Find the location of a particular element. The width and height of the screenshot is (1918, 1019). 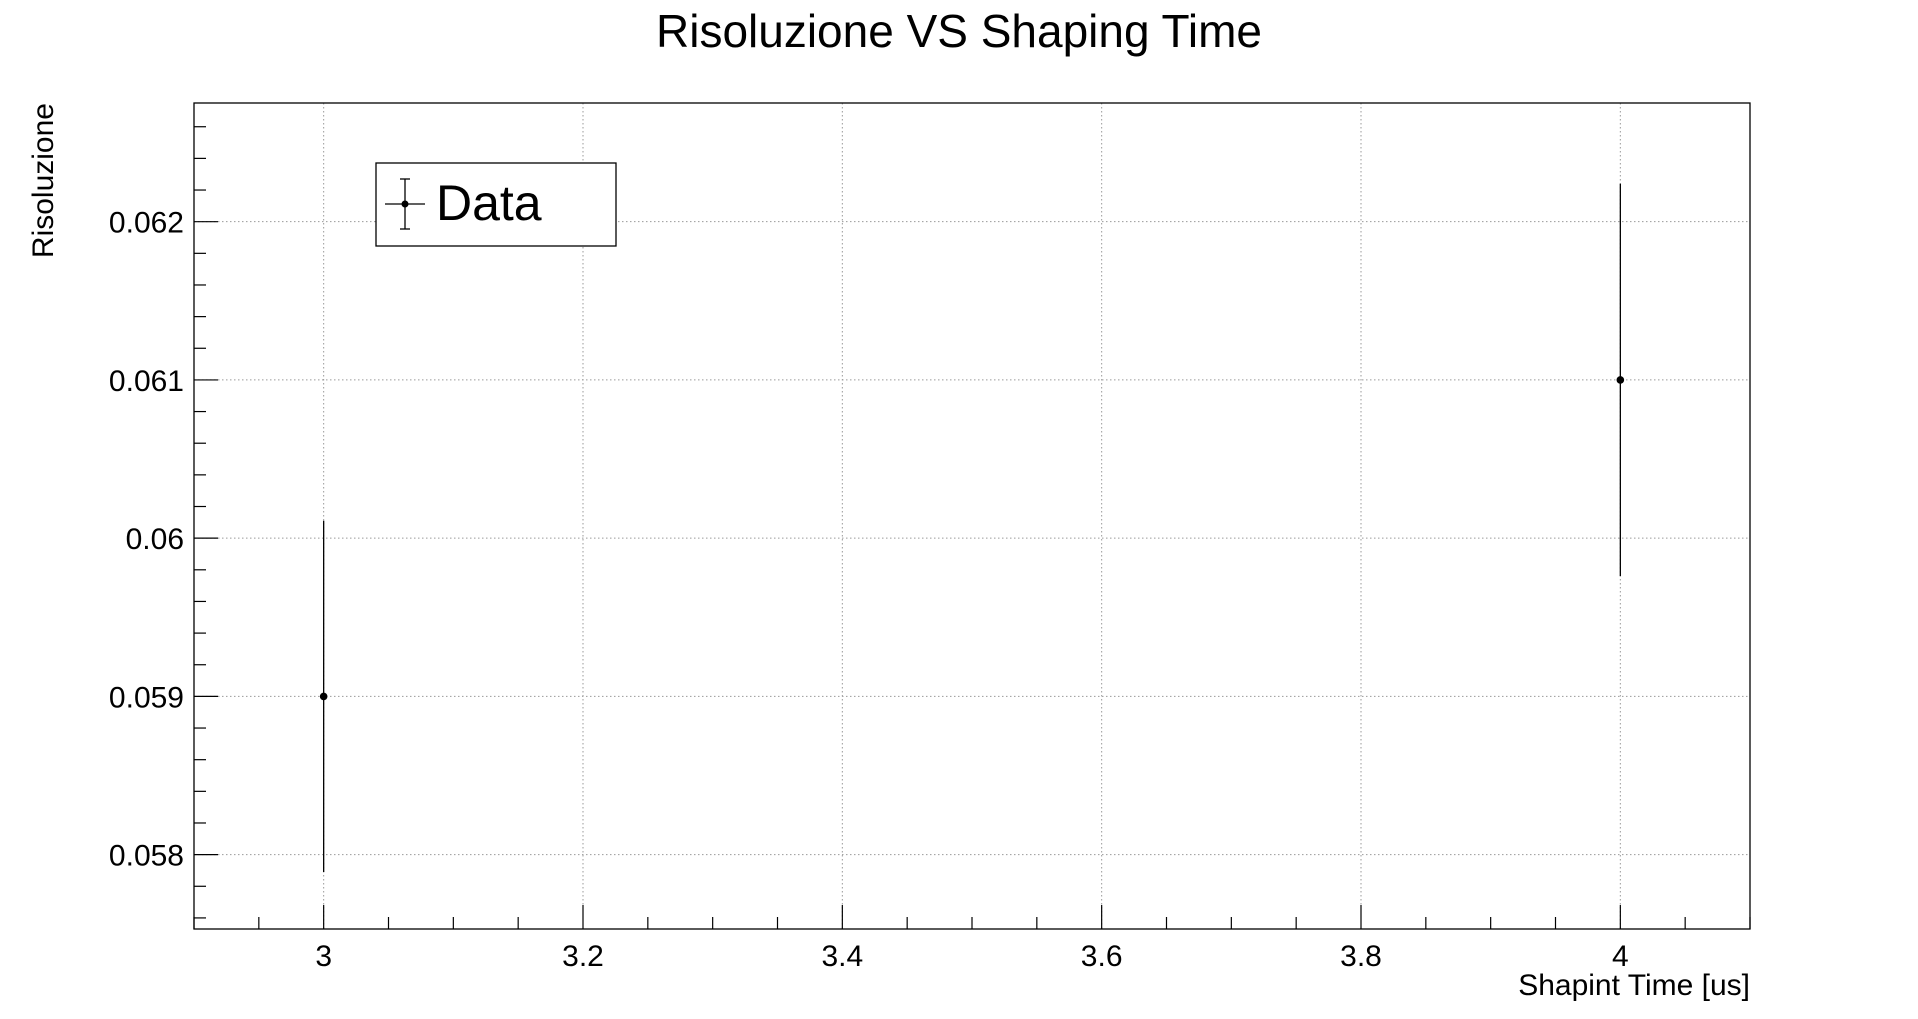

y-tick-label: 0.061 is located at coordinates (146, 381).